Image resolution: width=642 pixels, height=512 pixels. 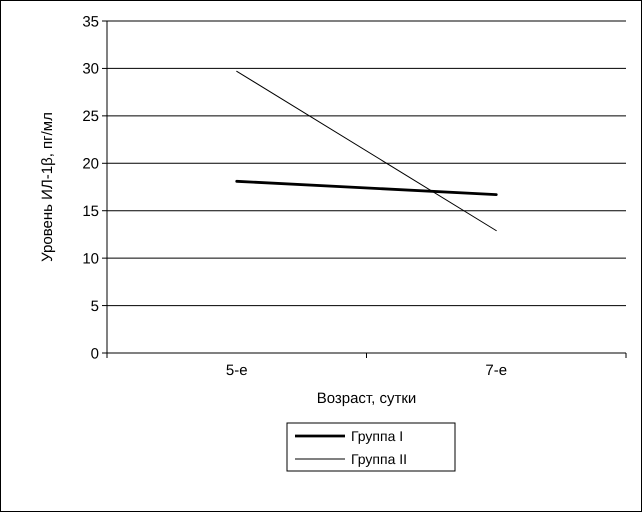 What do you see at coordinates (90, 164) in the screenshot?
I see `y-tick-label: 20` at bounding box center [90, 164].